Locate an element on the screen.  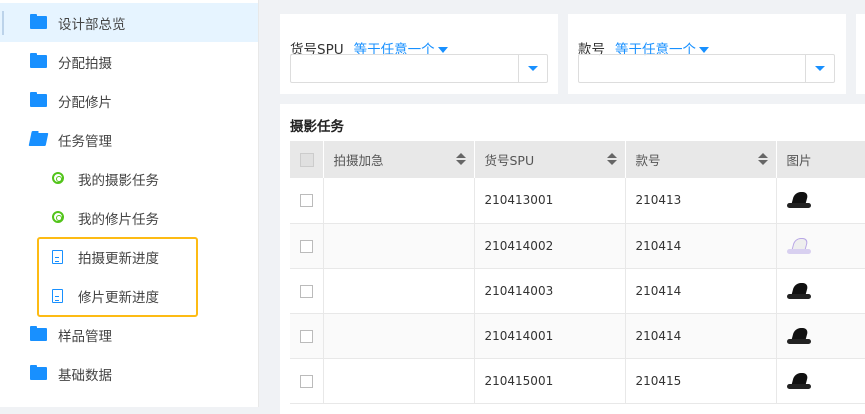
sidebar-item-label: 我的摄影任务 is located at coordinates (118, 180).